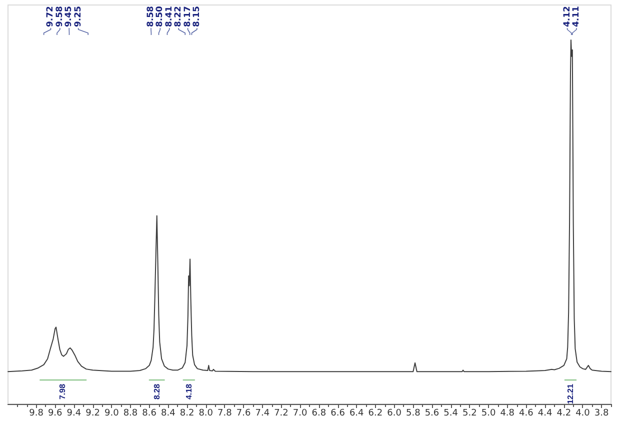 This screenshot has height=428, width=624. What do you see at coordinates (59, 16) in the screenshot?
I see `annotation: 9.58` at bounding box center [59, 16].